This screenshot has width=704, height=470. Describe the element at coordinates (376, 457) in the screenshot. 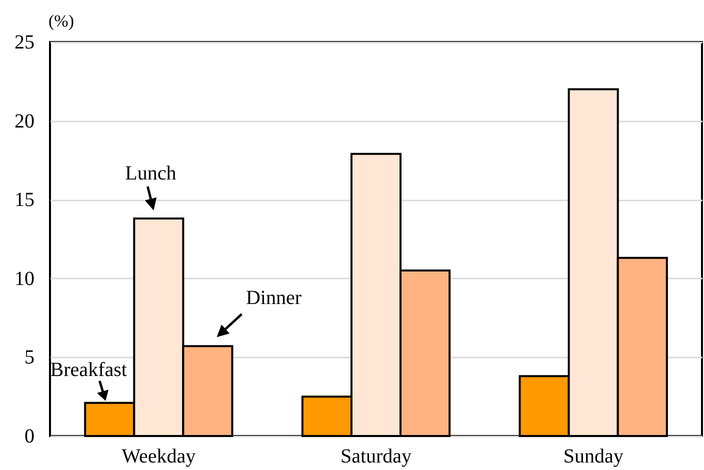

I see `x-tick-label: Saturday` at that location.